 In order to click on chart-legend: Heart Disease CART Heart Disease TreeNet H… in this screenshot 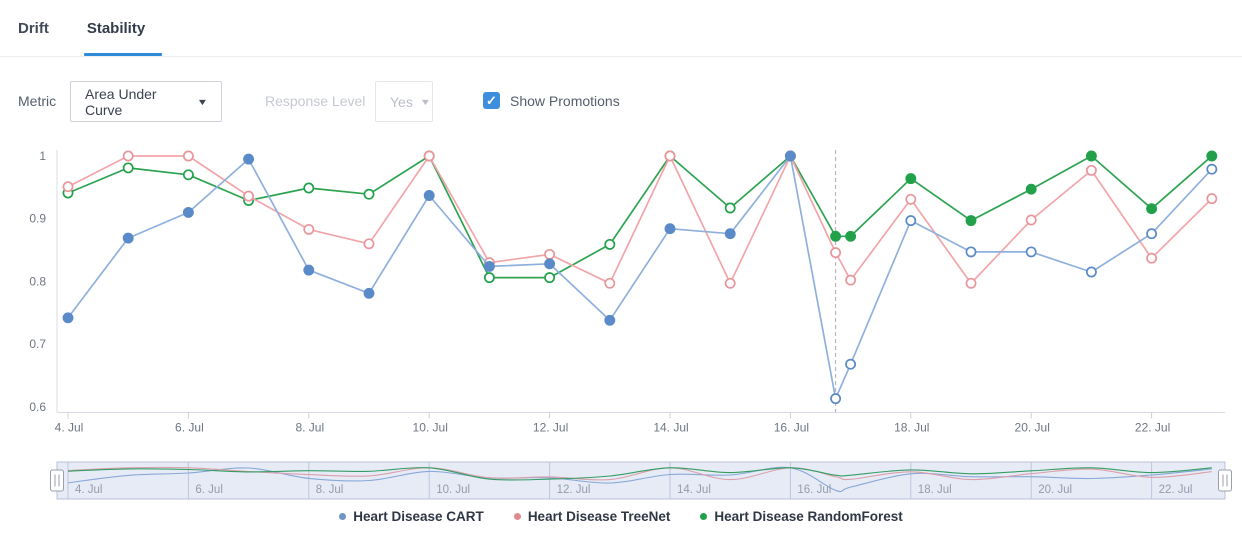, I will do `click(621, 516)`.